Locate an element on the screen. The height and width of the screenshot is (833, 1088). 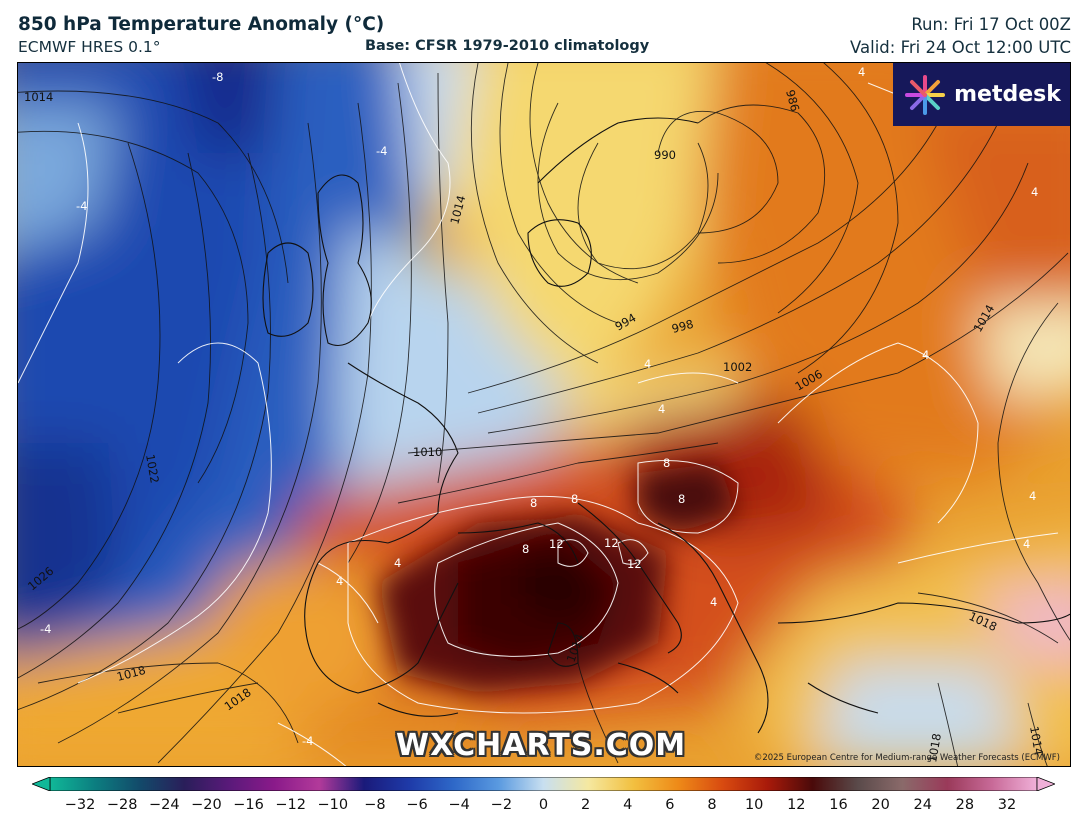
pressure-label: 1002 is located at coordinates (737, 367).